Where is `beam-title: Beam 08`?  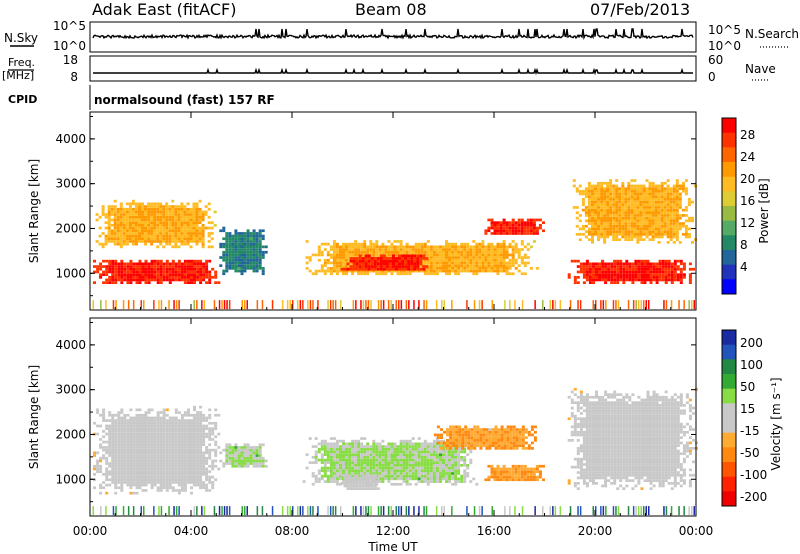
beam-title: Beam 08 is located at coordinates (391, 9).